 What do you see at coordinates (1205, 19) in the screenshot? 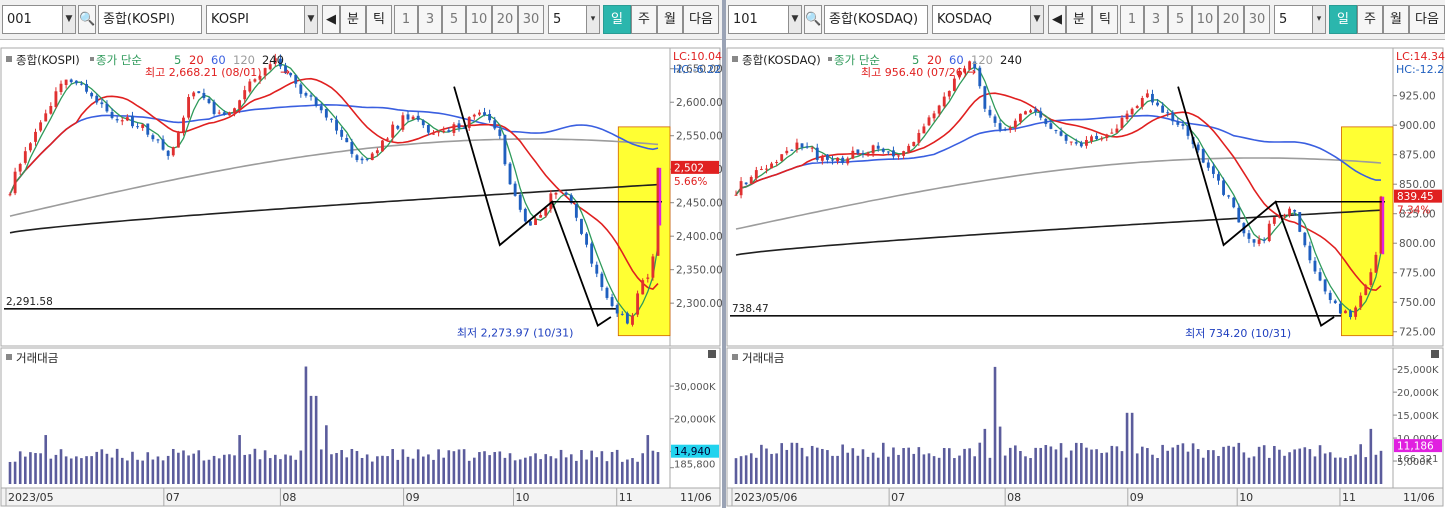
I see `kosdaq-minute-option-10: 10` at bounding box center [1205, 19].